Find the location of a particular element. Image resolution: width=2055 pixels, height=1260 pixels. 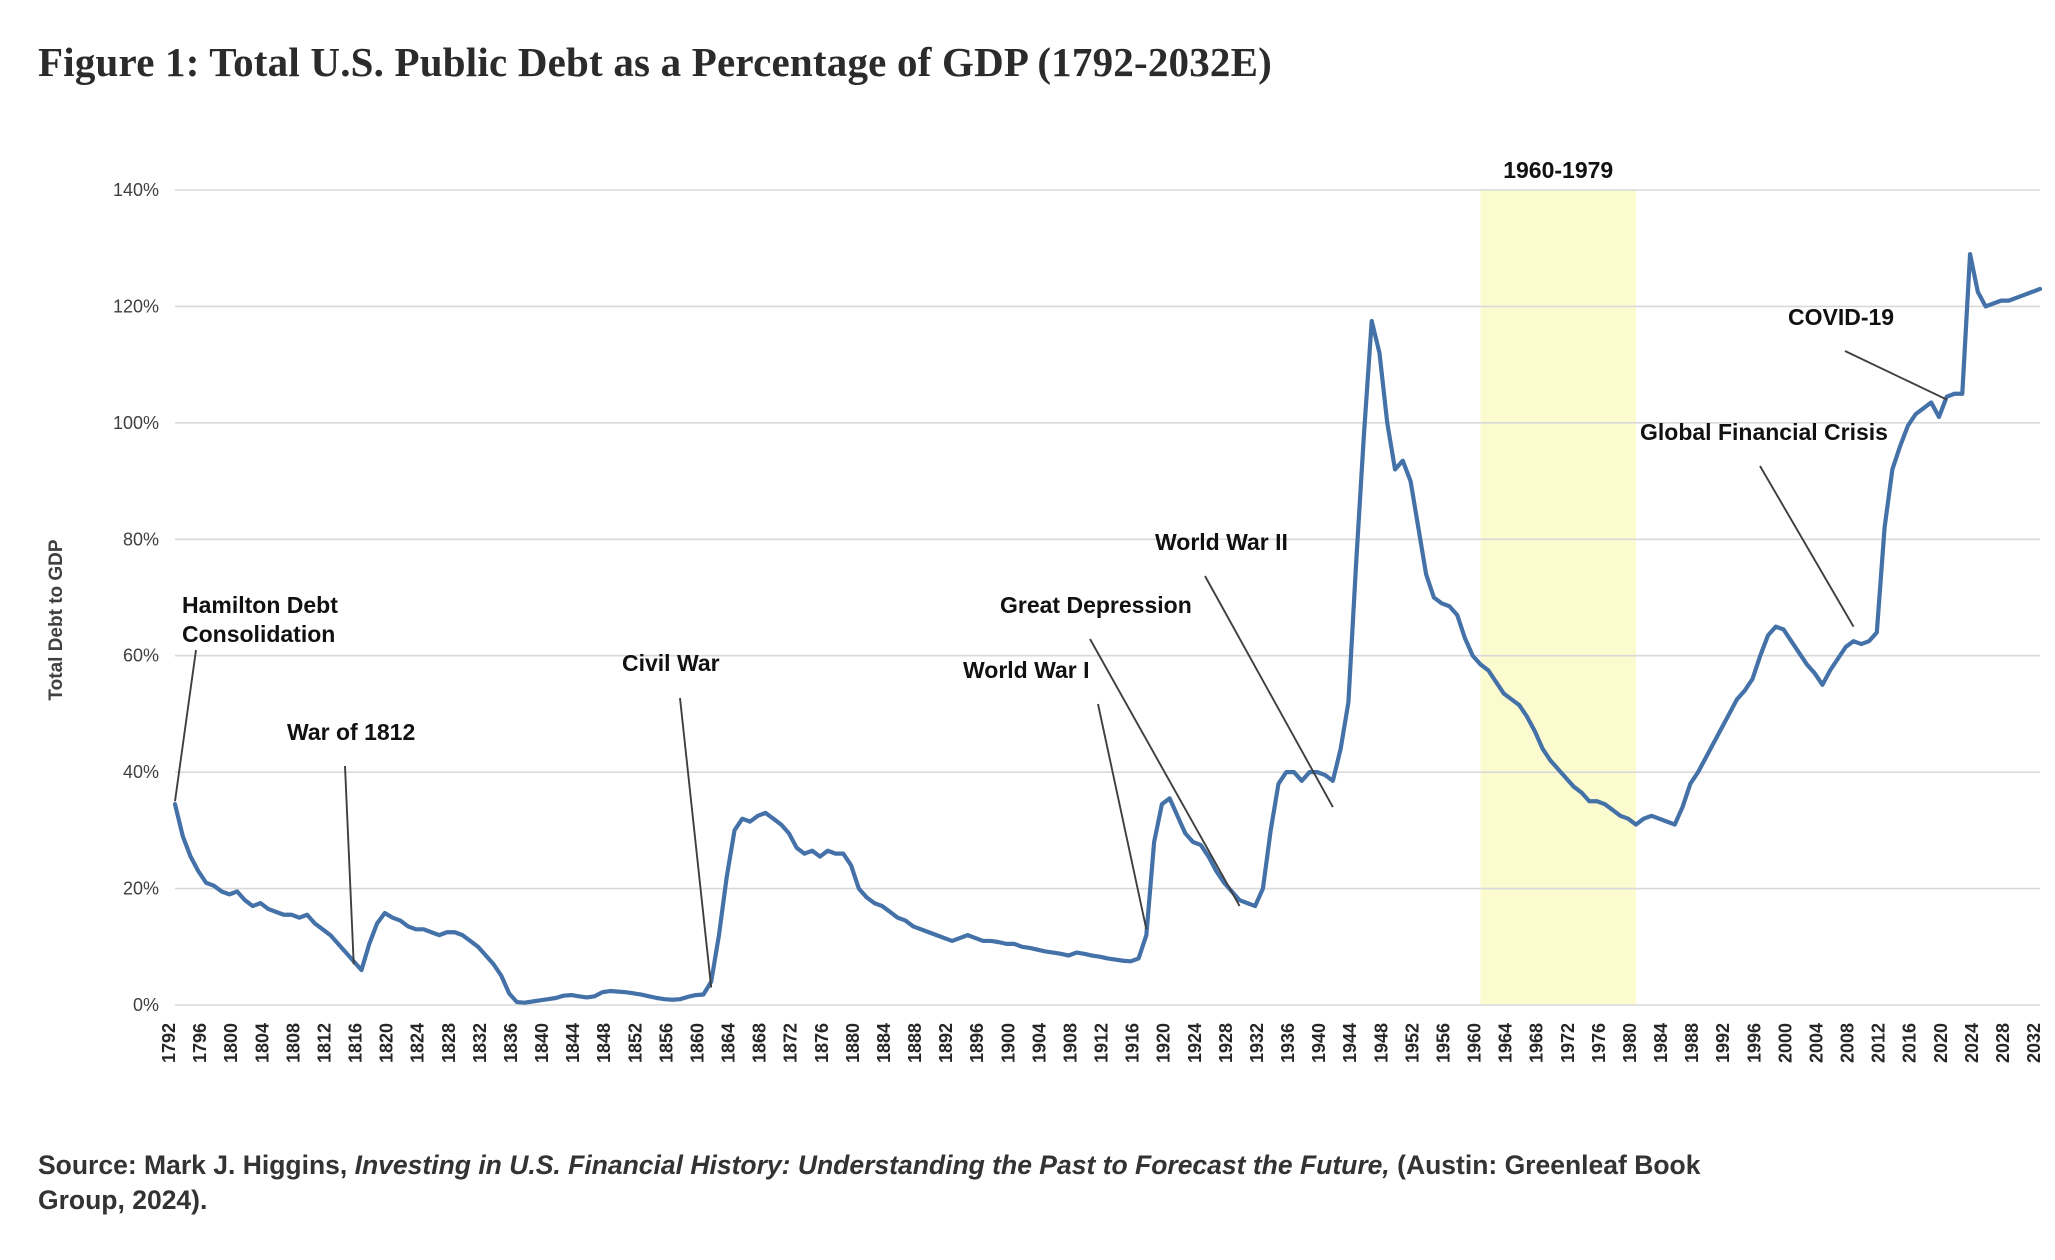

x-tick-label: 1952 is located at coordinates (1412, 1043).